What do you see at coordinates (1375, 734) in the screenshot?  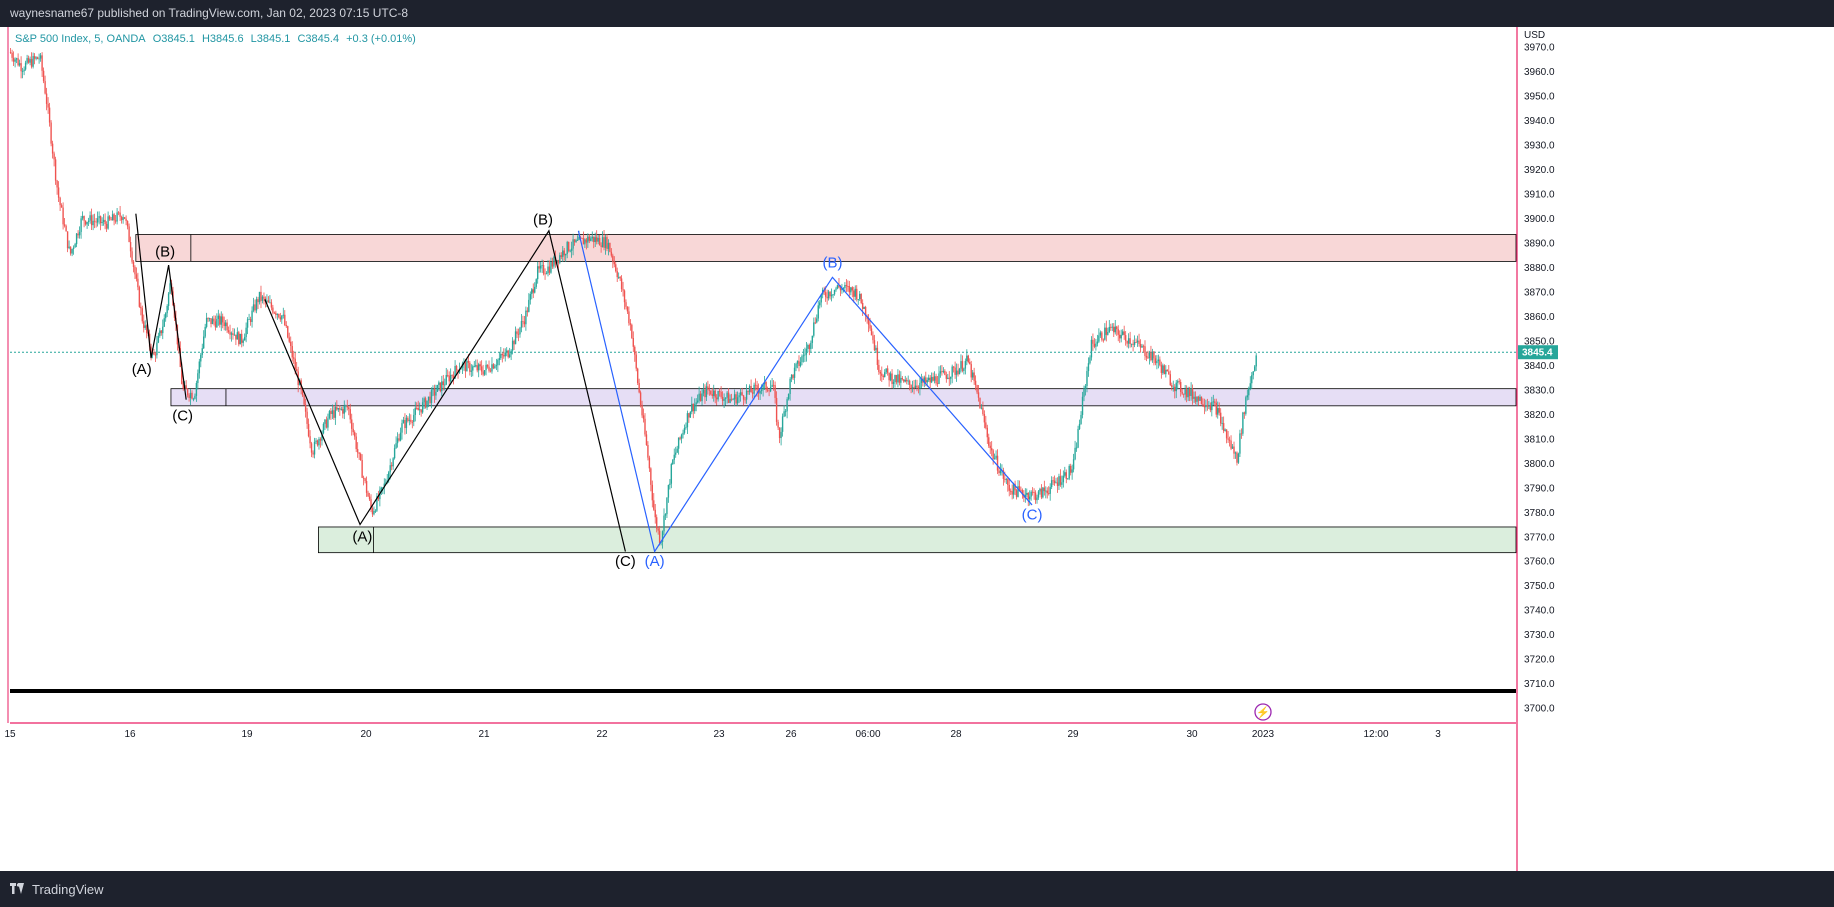 I see `x-tick-label: 12:00` at bounding box center [1375, 734].